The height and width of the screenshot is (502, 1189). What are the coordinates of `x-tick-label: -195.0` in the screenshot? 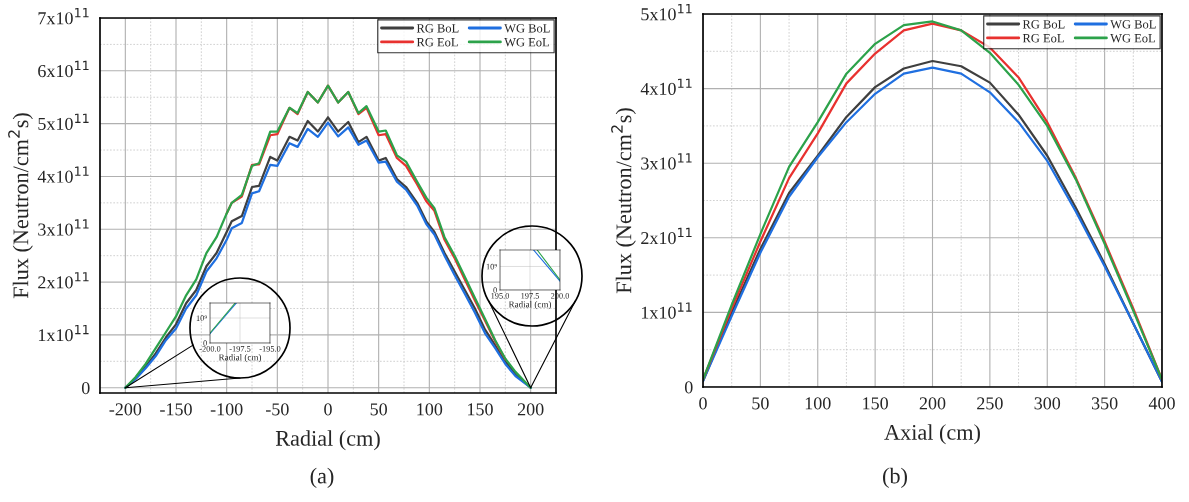 It's located at (270, 349).